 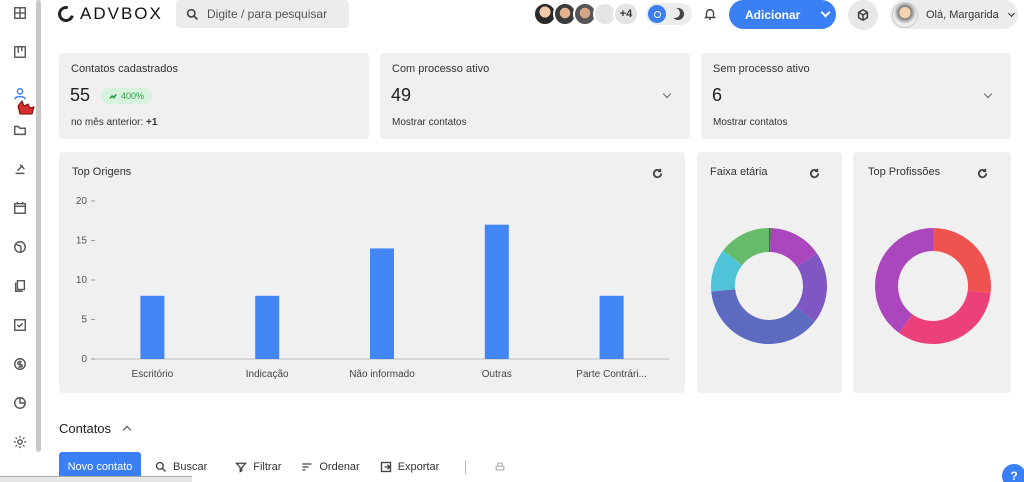 What do you see at coordinates (717, 95) in the screenshot?
I see `stat-value: 6` at bounding box center [717, 95].